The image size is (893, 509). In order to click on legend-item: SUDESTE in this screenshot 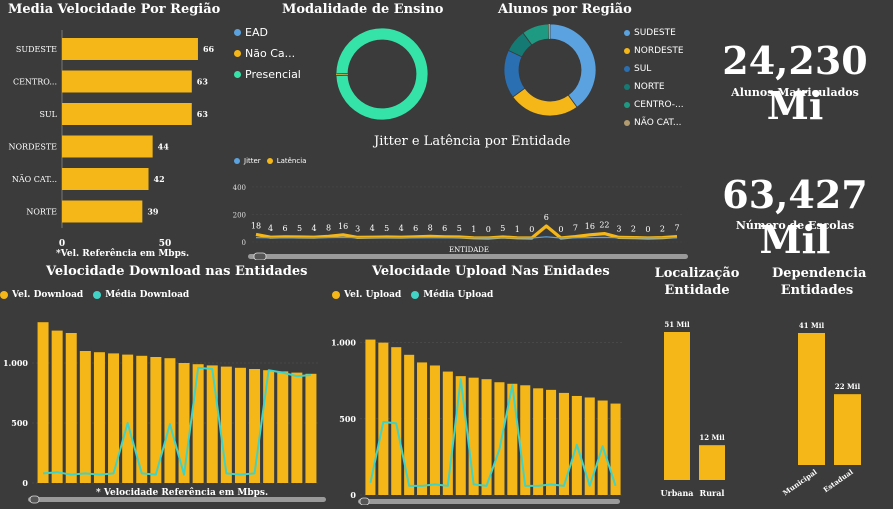, I will do `click(654, 33)`.